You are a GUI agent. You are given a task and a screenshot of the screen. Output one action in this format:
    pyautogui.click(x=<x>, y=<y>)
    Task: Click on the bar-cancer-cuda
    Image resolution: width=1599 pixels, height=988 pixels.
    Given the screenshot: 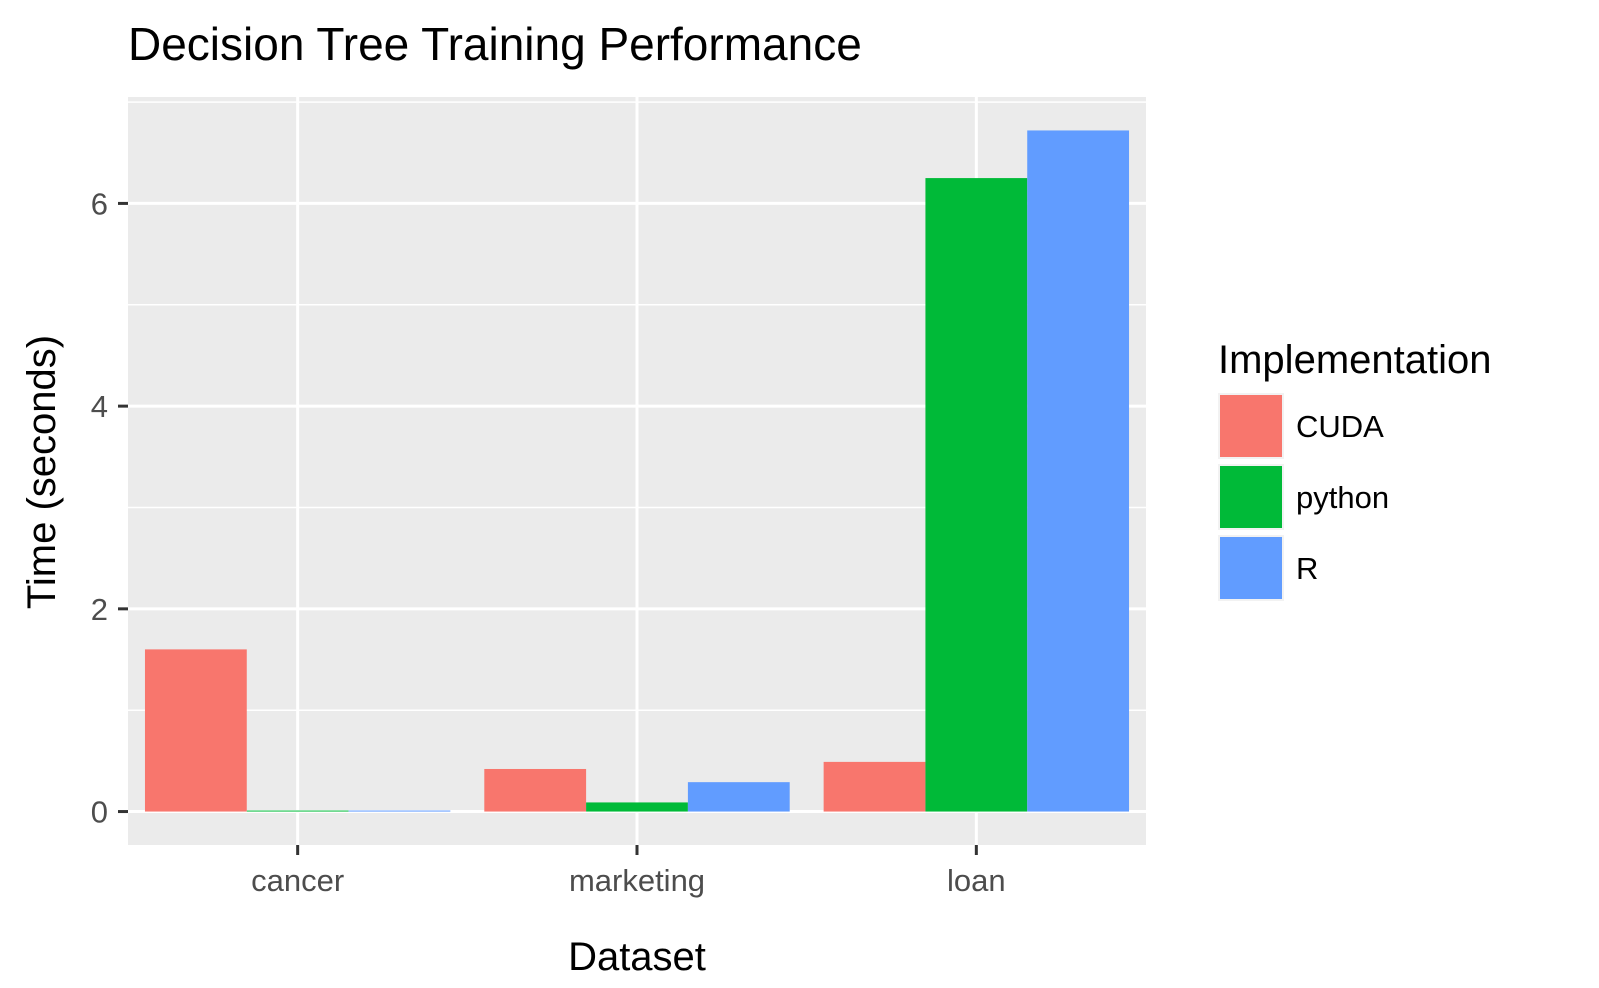 What is the action you would take?
    pyautogui.click(x=195, y=730)
    